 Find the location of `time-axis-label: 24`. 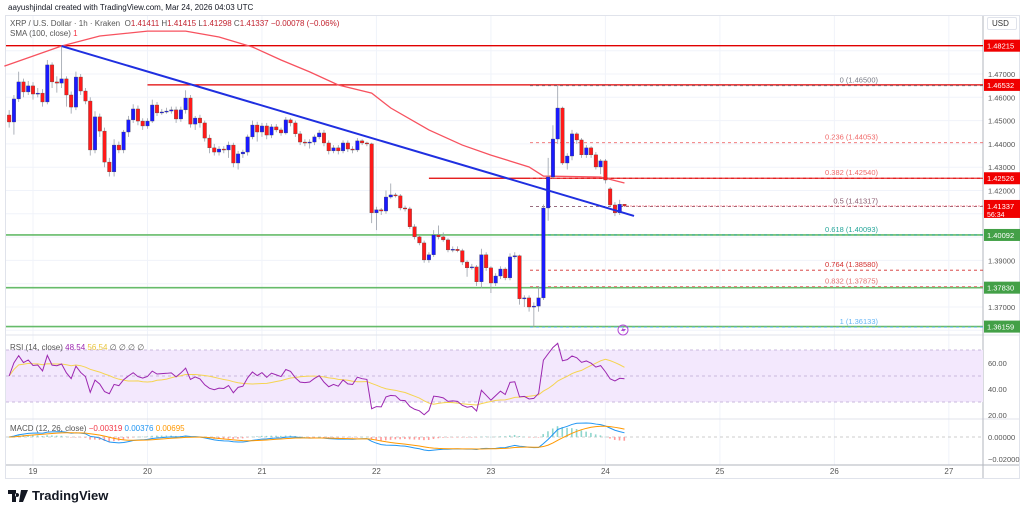

time-axis-label: 24 is located at coordinates (605, 471).